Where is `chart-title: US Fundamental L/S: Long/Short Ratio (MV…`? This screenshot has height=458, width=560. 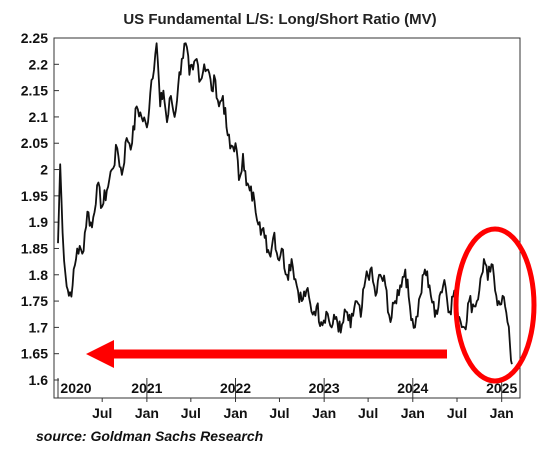 chart-title: US Fundamental L/S: Long/Short Ratio (MV… is located at coordinates (279, 19).